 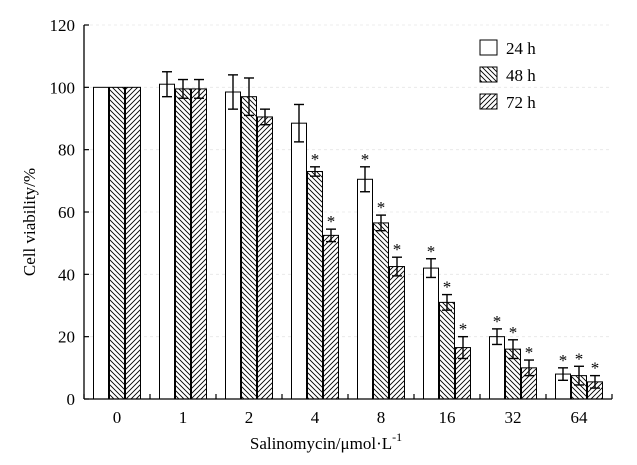 What do you see at coordinates (431, 251) in the screenshot?
I see `significance-star-24h-16: *` at bounding box center [431, 251].